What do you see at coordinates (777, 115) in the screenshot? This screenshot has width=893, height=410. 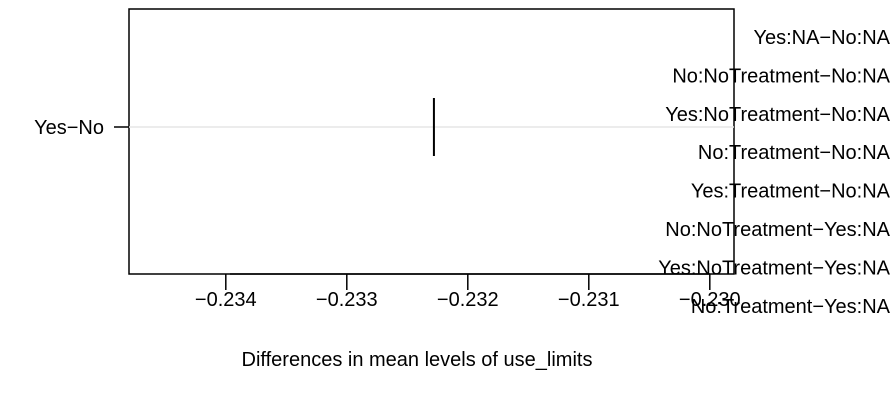 I see `overlay-label: Yes:NoTreatment−No:NA` at bounding box center [777, 115].